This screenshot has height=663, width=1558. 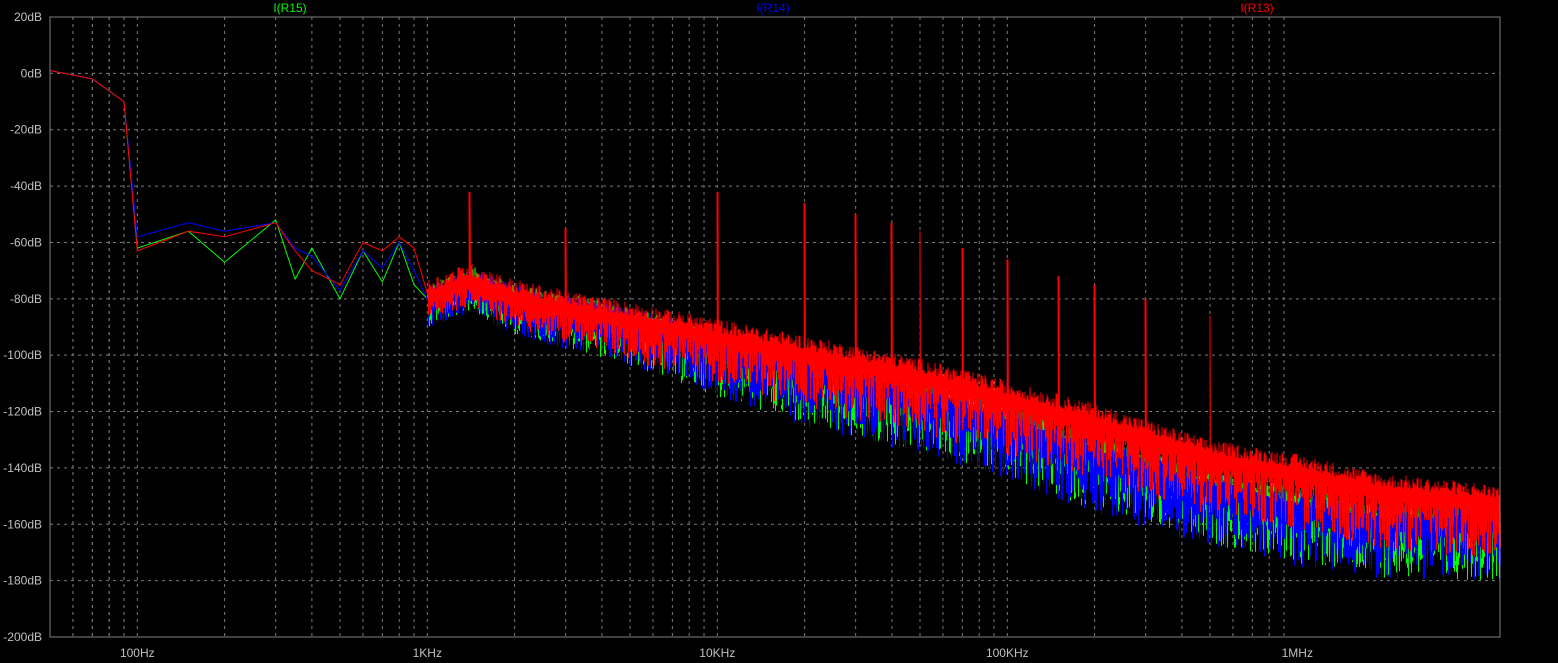 I want to click on legend-entry-i-r13-: I(R13), so click(x=1256, y=8).